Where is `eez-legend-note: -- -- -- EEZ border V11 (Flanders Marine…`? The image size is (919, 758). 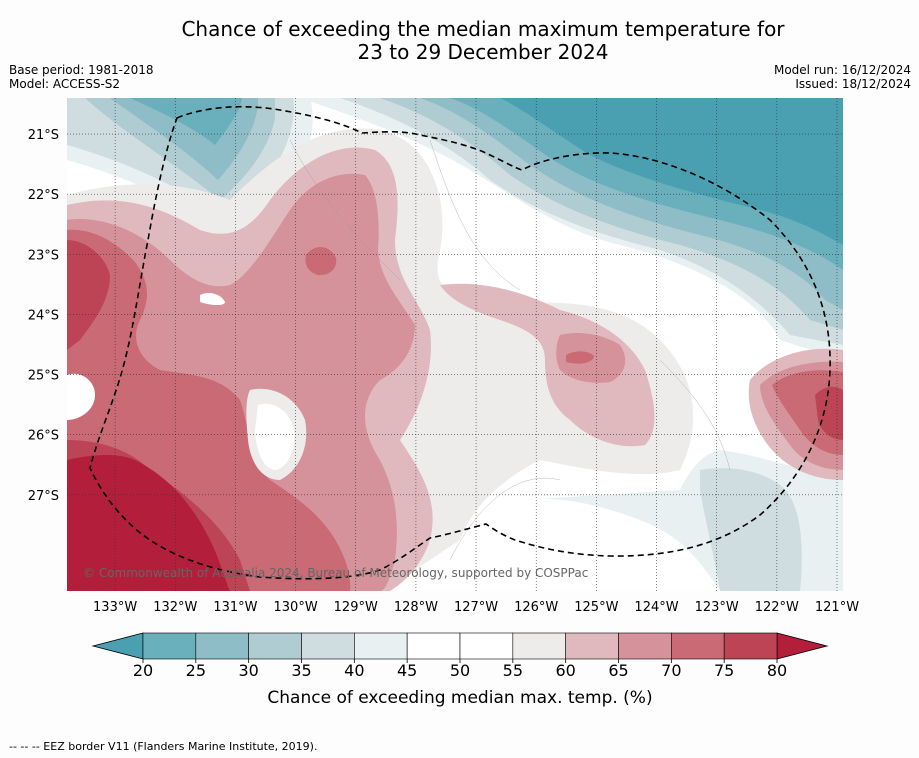
eez-legend-note: -- -- -- EEZ border V11 (Flanders Marine… is located at coordinates (163, 746).